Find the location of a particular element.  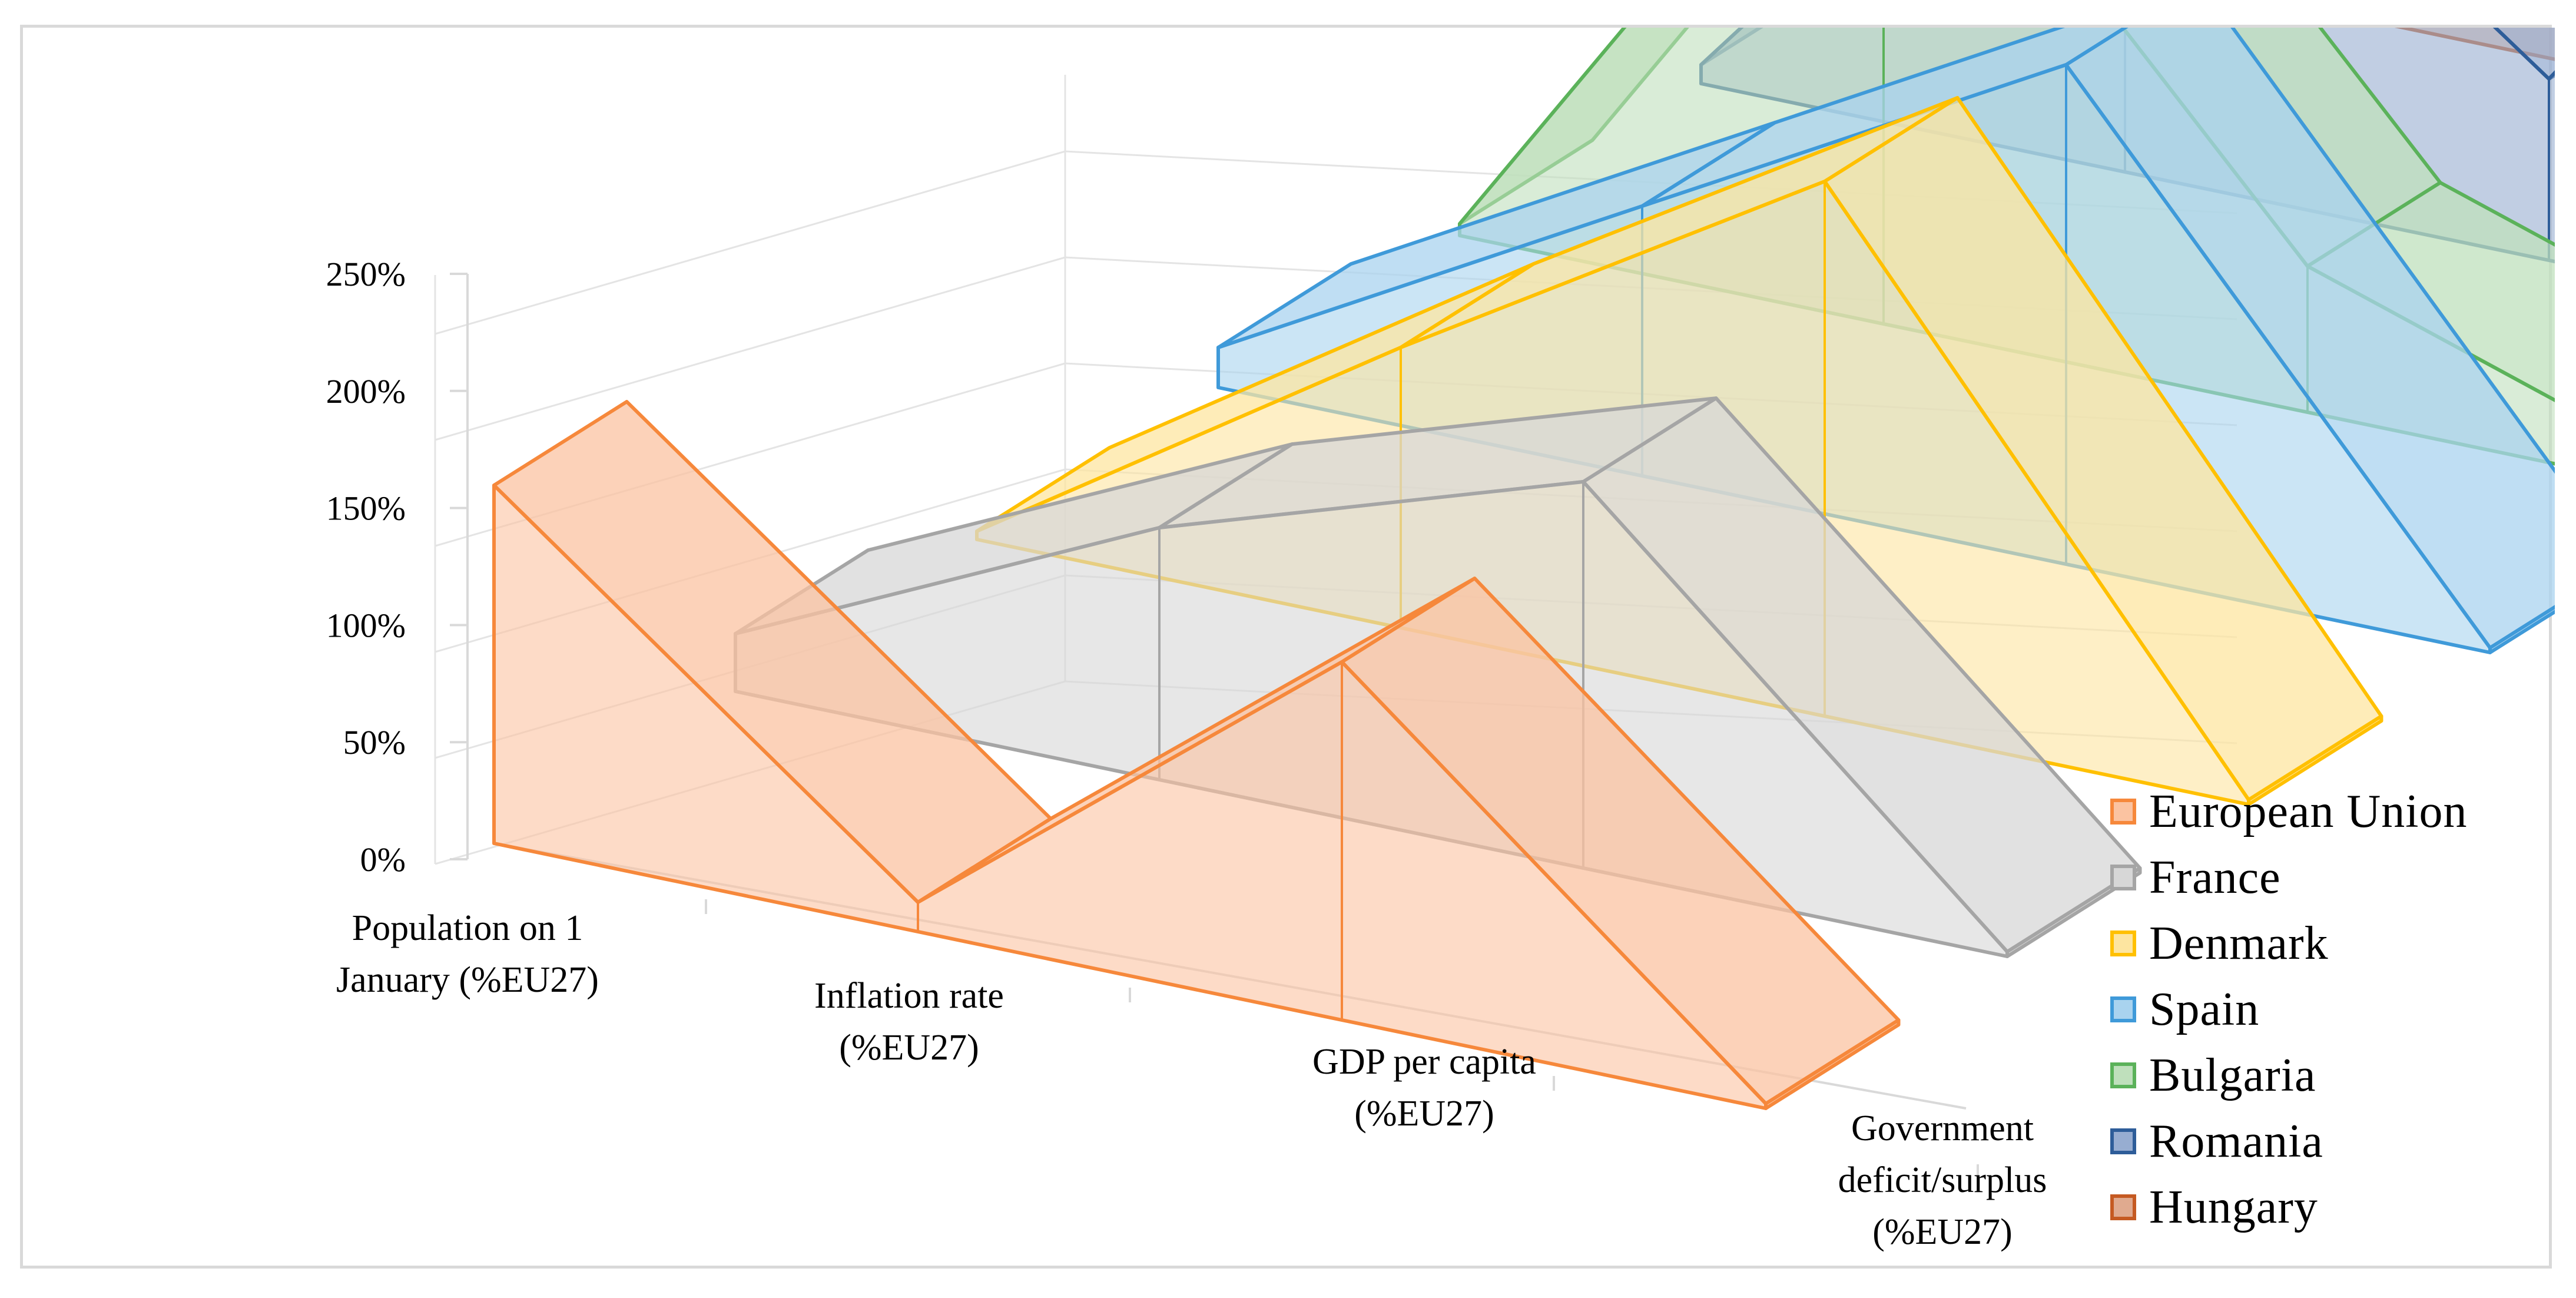

category-label-government-deficit: Government deficit/surplus (%EU27) is located at coordinates (1942, 1180).